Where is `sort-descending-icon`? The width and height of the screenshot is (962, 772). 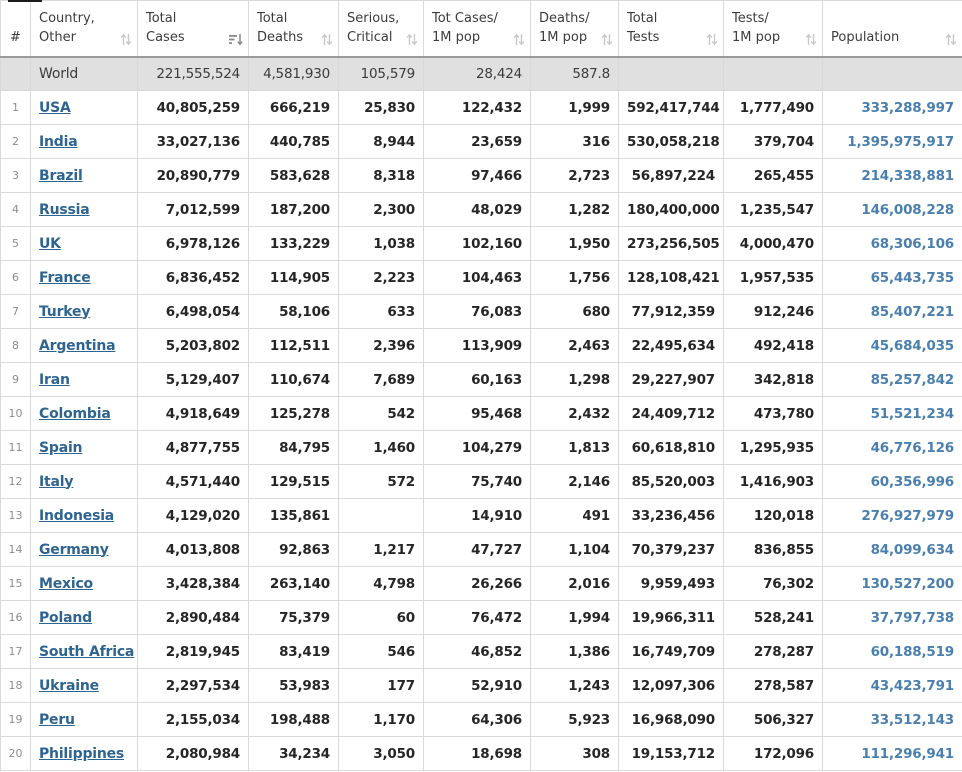 sort-descending-icon is located at coordinates (236, 39).